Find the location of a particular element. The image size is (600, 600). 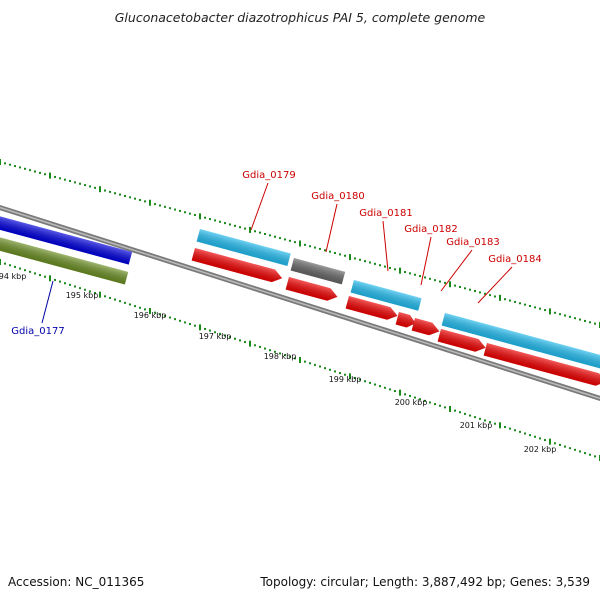

kbp-tick-label: 195 kbp is located at coordinates (82, 295).